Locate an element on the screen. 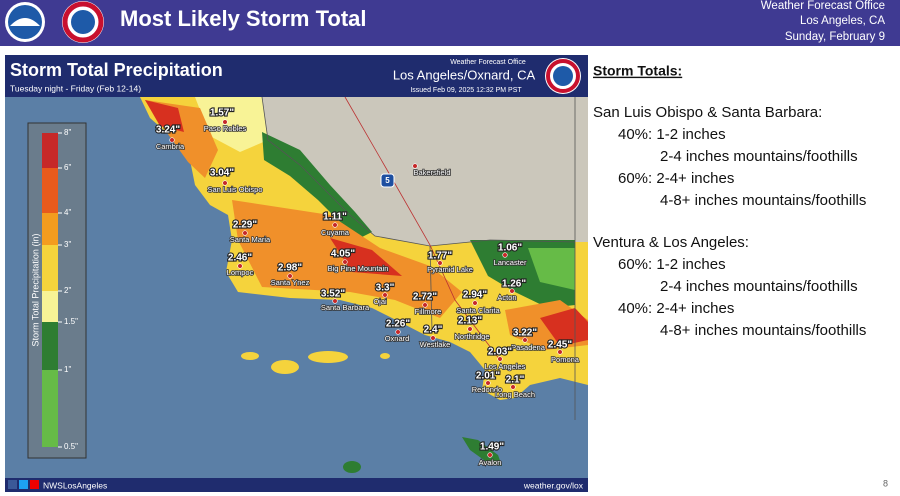 This screenshot has height=496, width=900. twitter-icon is located at coordinates (23, 484).